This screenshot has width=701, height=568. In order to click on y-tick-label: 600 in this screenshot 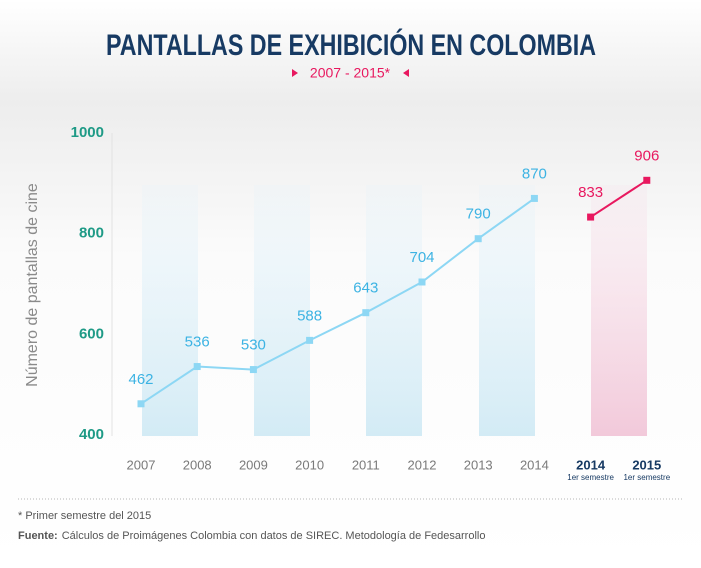, I will do `click(91, 333)`.